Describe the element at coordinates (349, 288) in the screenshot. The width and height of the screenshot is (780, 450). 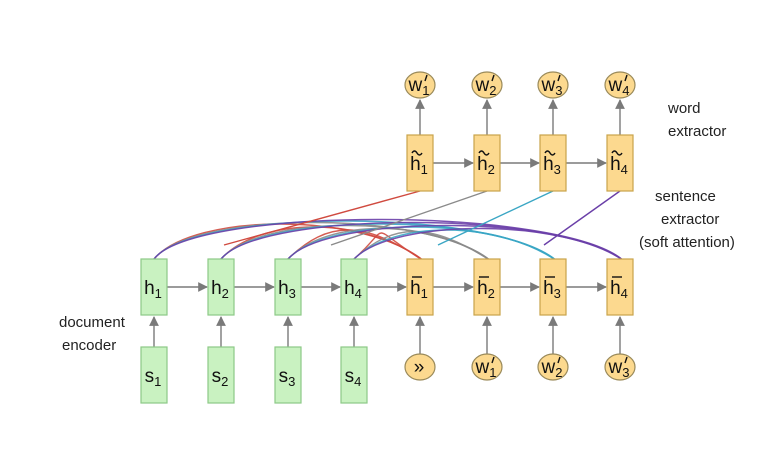
I see `encoder-hidden-4-base: h` at that location.